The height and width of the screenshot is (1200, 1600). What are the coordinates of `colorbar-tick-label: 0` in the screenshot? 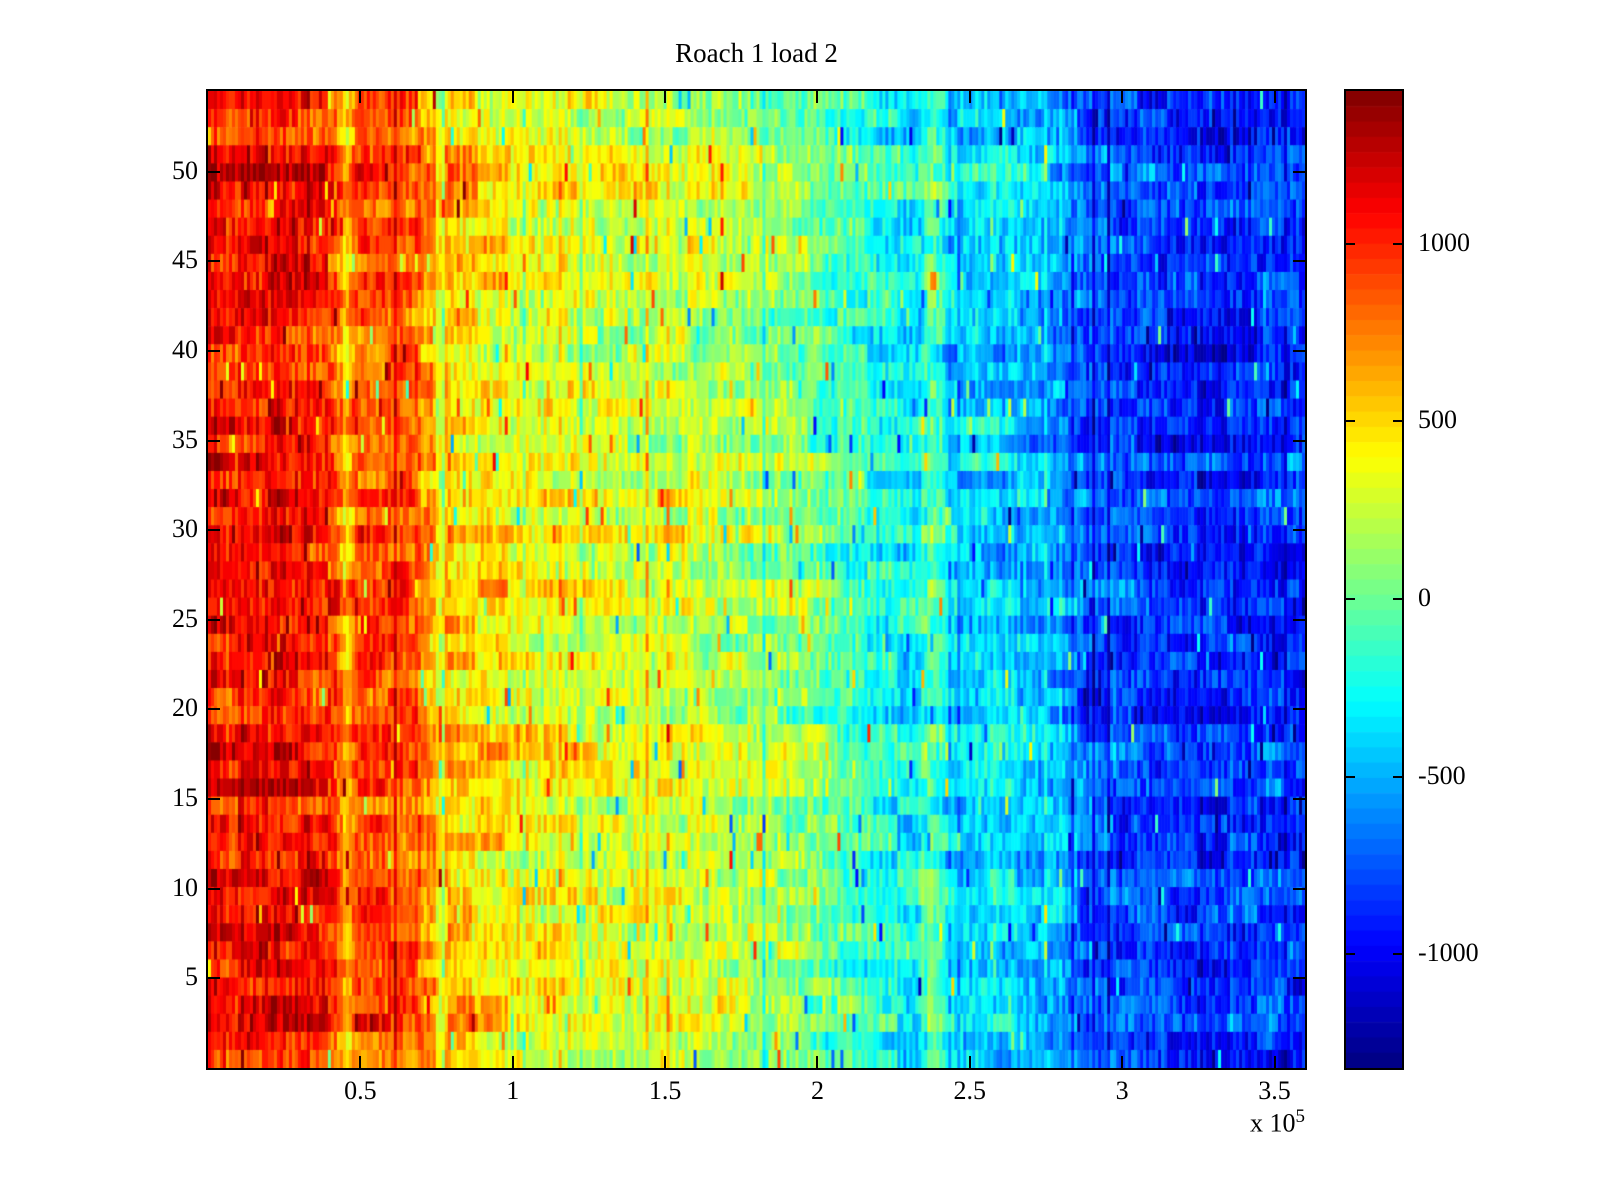 It's located at (1424, 598).